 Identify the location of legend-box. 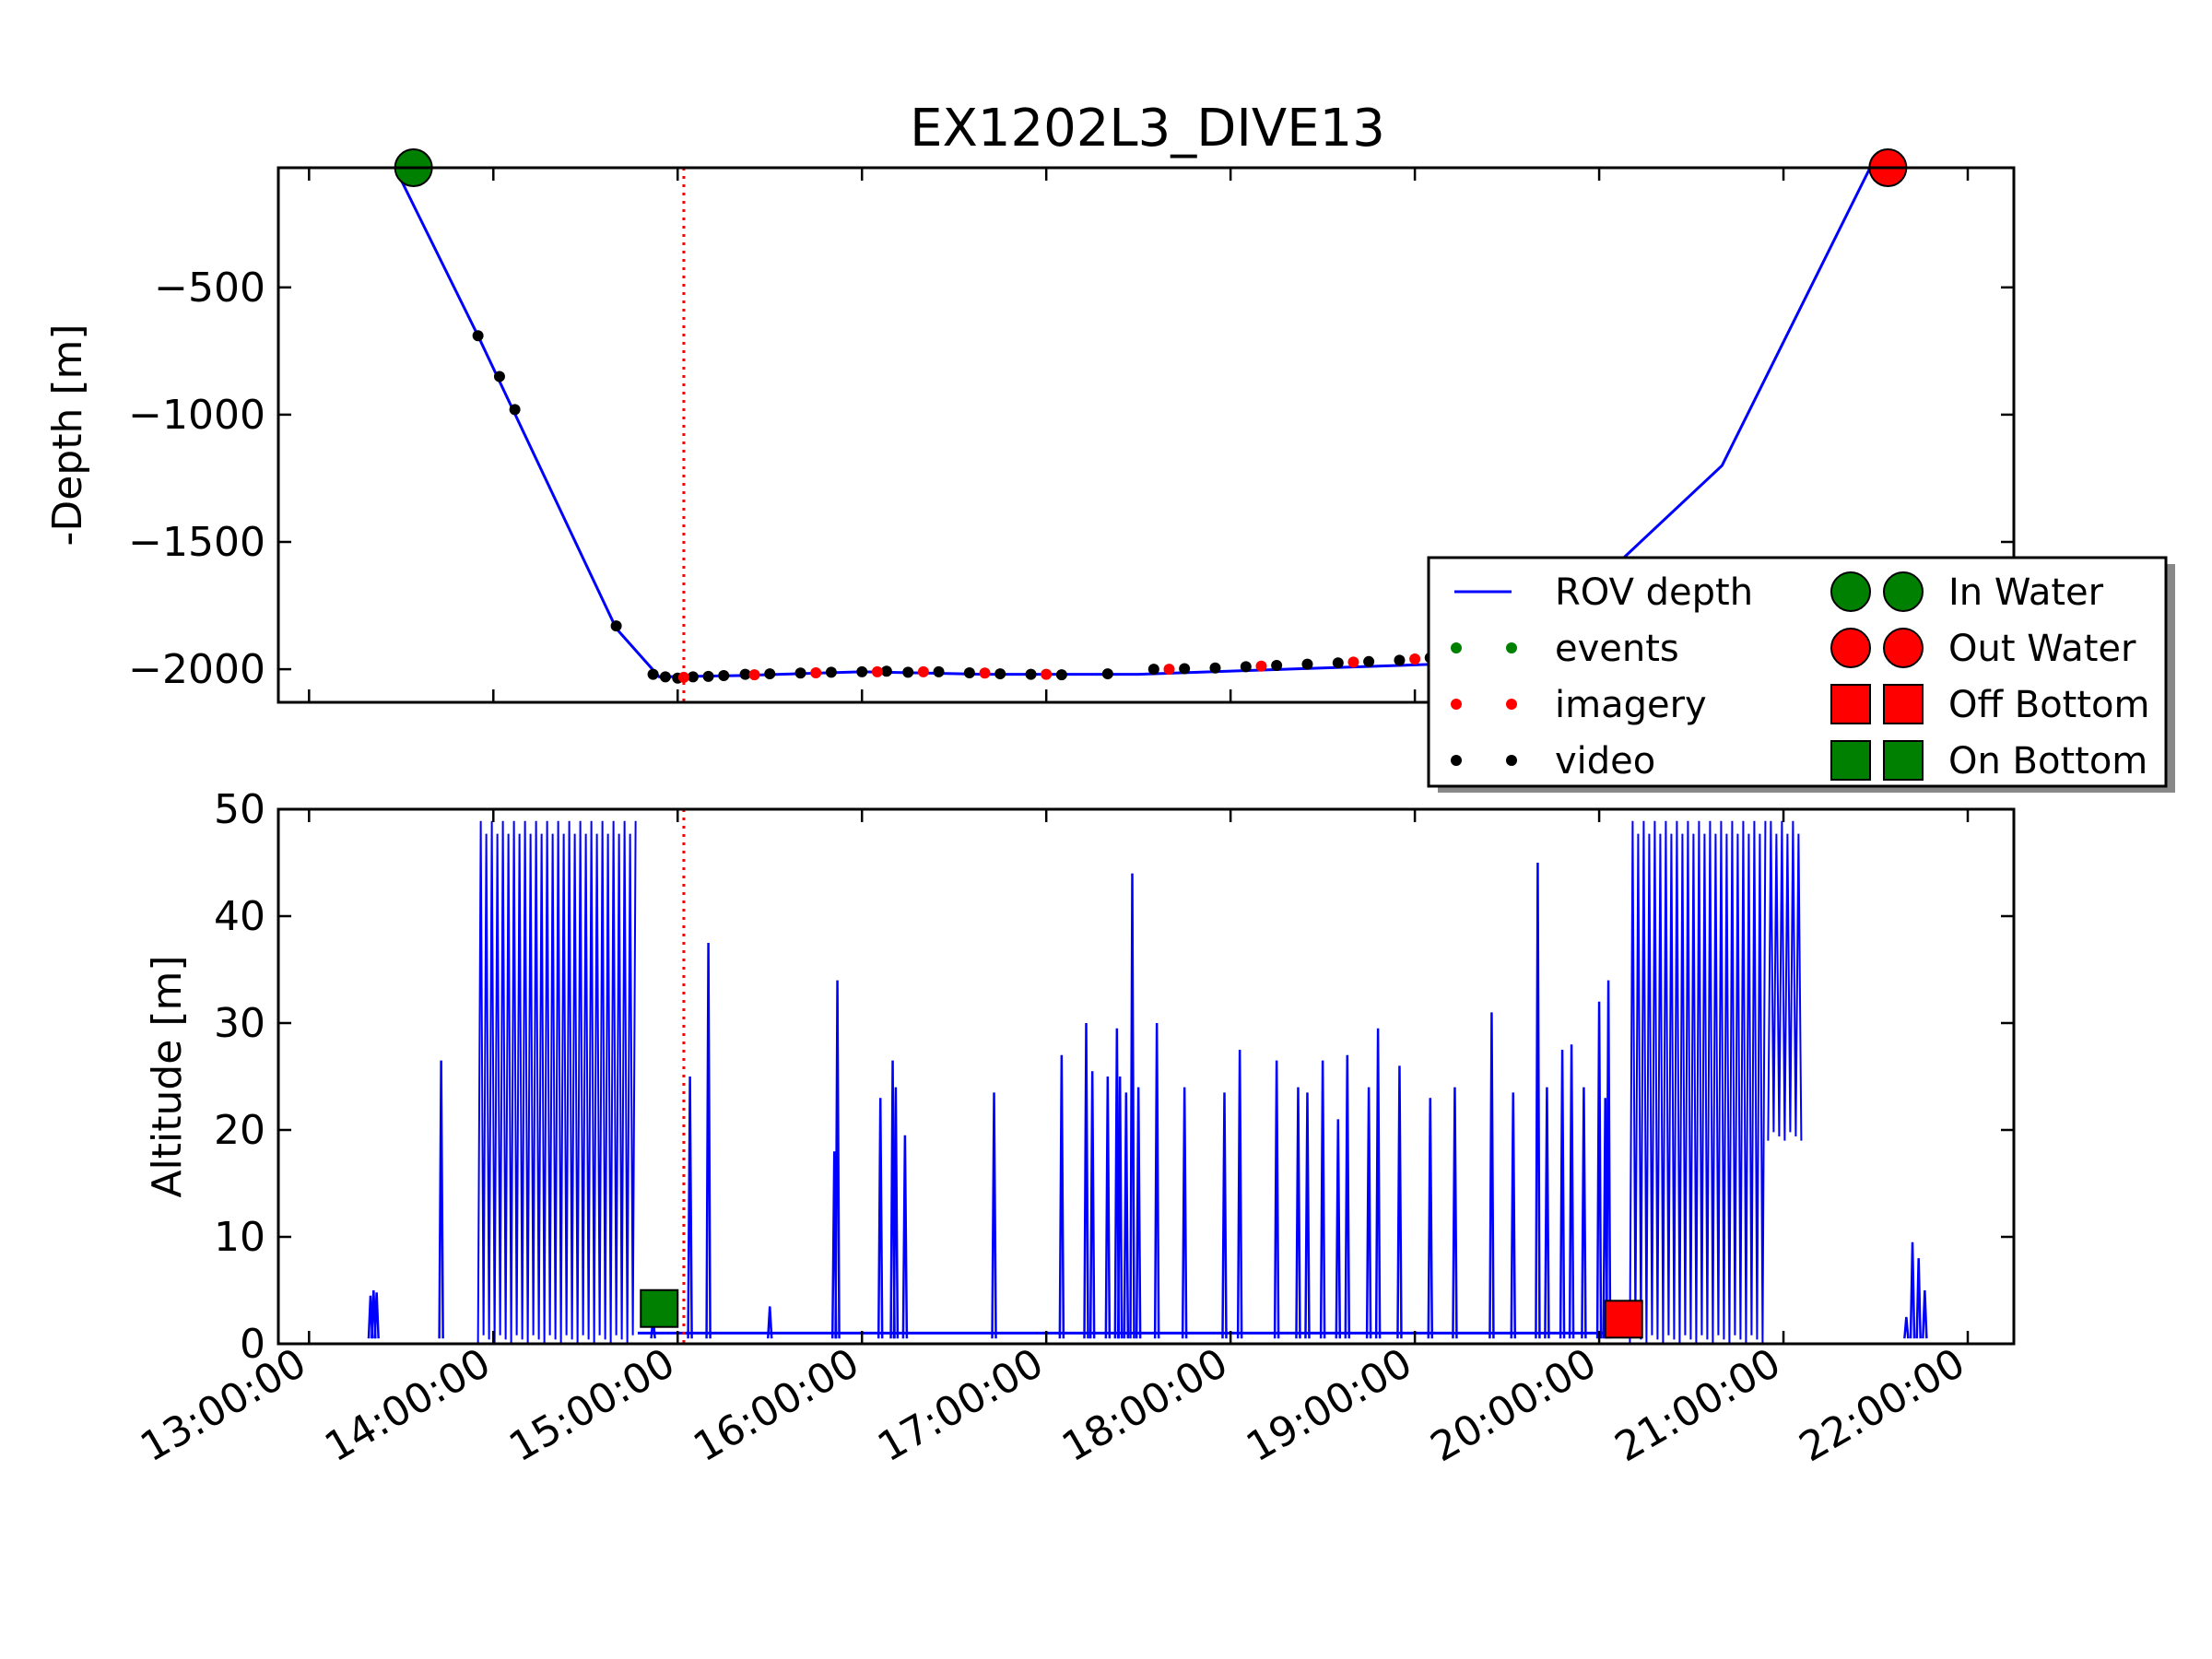
(1797, 672).